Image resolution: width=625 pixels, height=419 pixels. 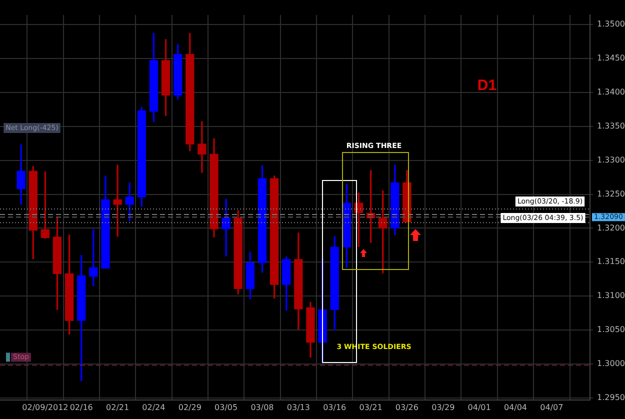 What do you see at coordinates (479, 407) in the screenshot?
I see `x-tick-label: 04/01` at bounding box center [479, 407].